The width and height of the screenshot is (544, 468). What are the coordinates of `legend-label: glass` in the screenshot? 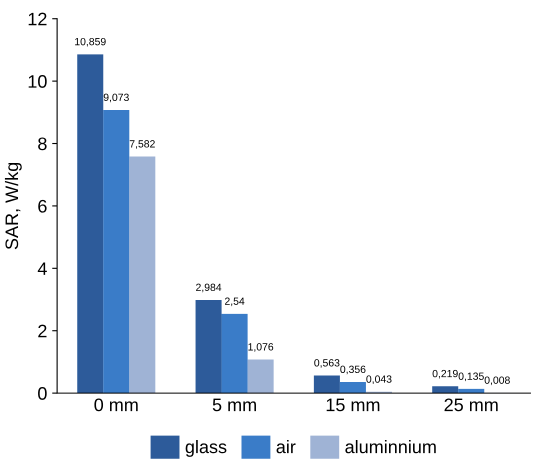 It's located at (206, 448).